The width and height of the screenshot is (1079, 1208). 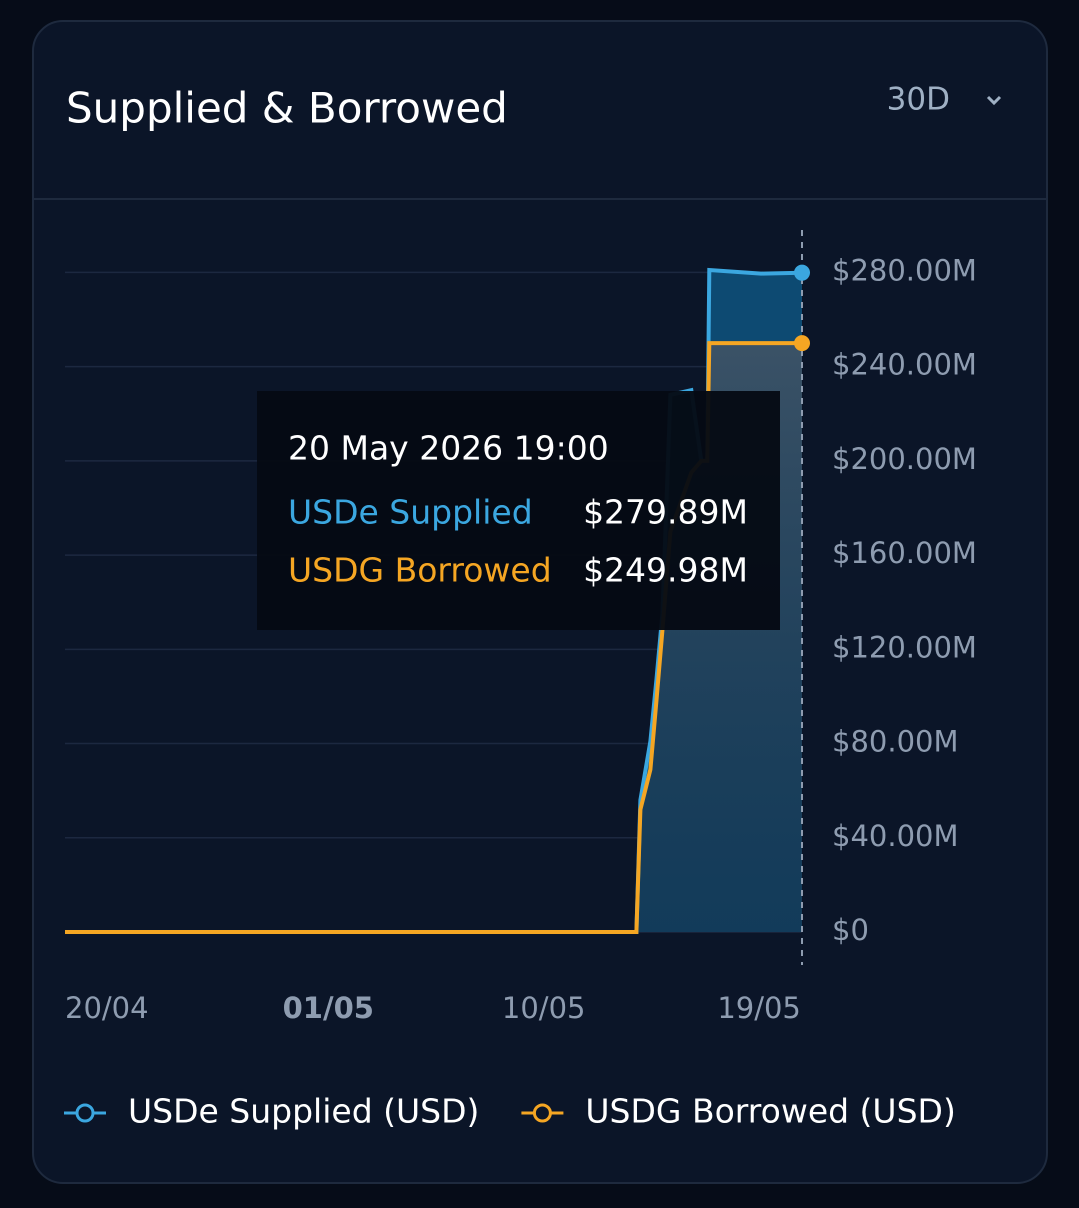 What do you see at coordinates (895, 836) in the screenshot?
I see `y-tick-label: $40.00M` at bounding box center [895, 836].